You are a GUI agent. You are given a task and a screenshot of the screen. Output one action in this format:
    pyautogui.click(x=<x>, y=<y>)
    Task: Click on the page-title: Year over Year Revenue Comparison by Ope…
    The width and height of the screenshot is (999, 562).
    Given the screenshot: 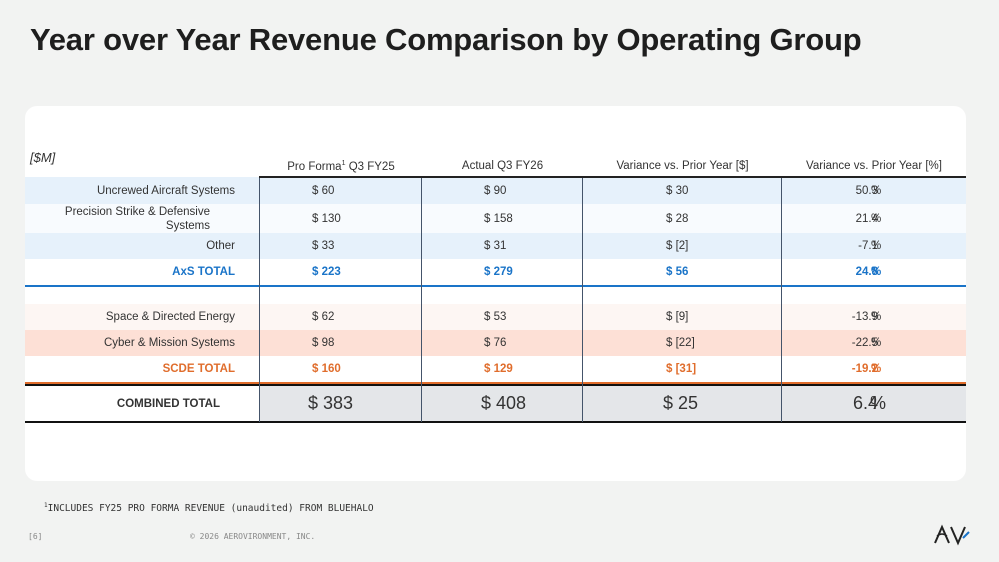 What is the action you would take?
    pyautogui.click(x=446, y=39)
    